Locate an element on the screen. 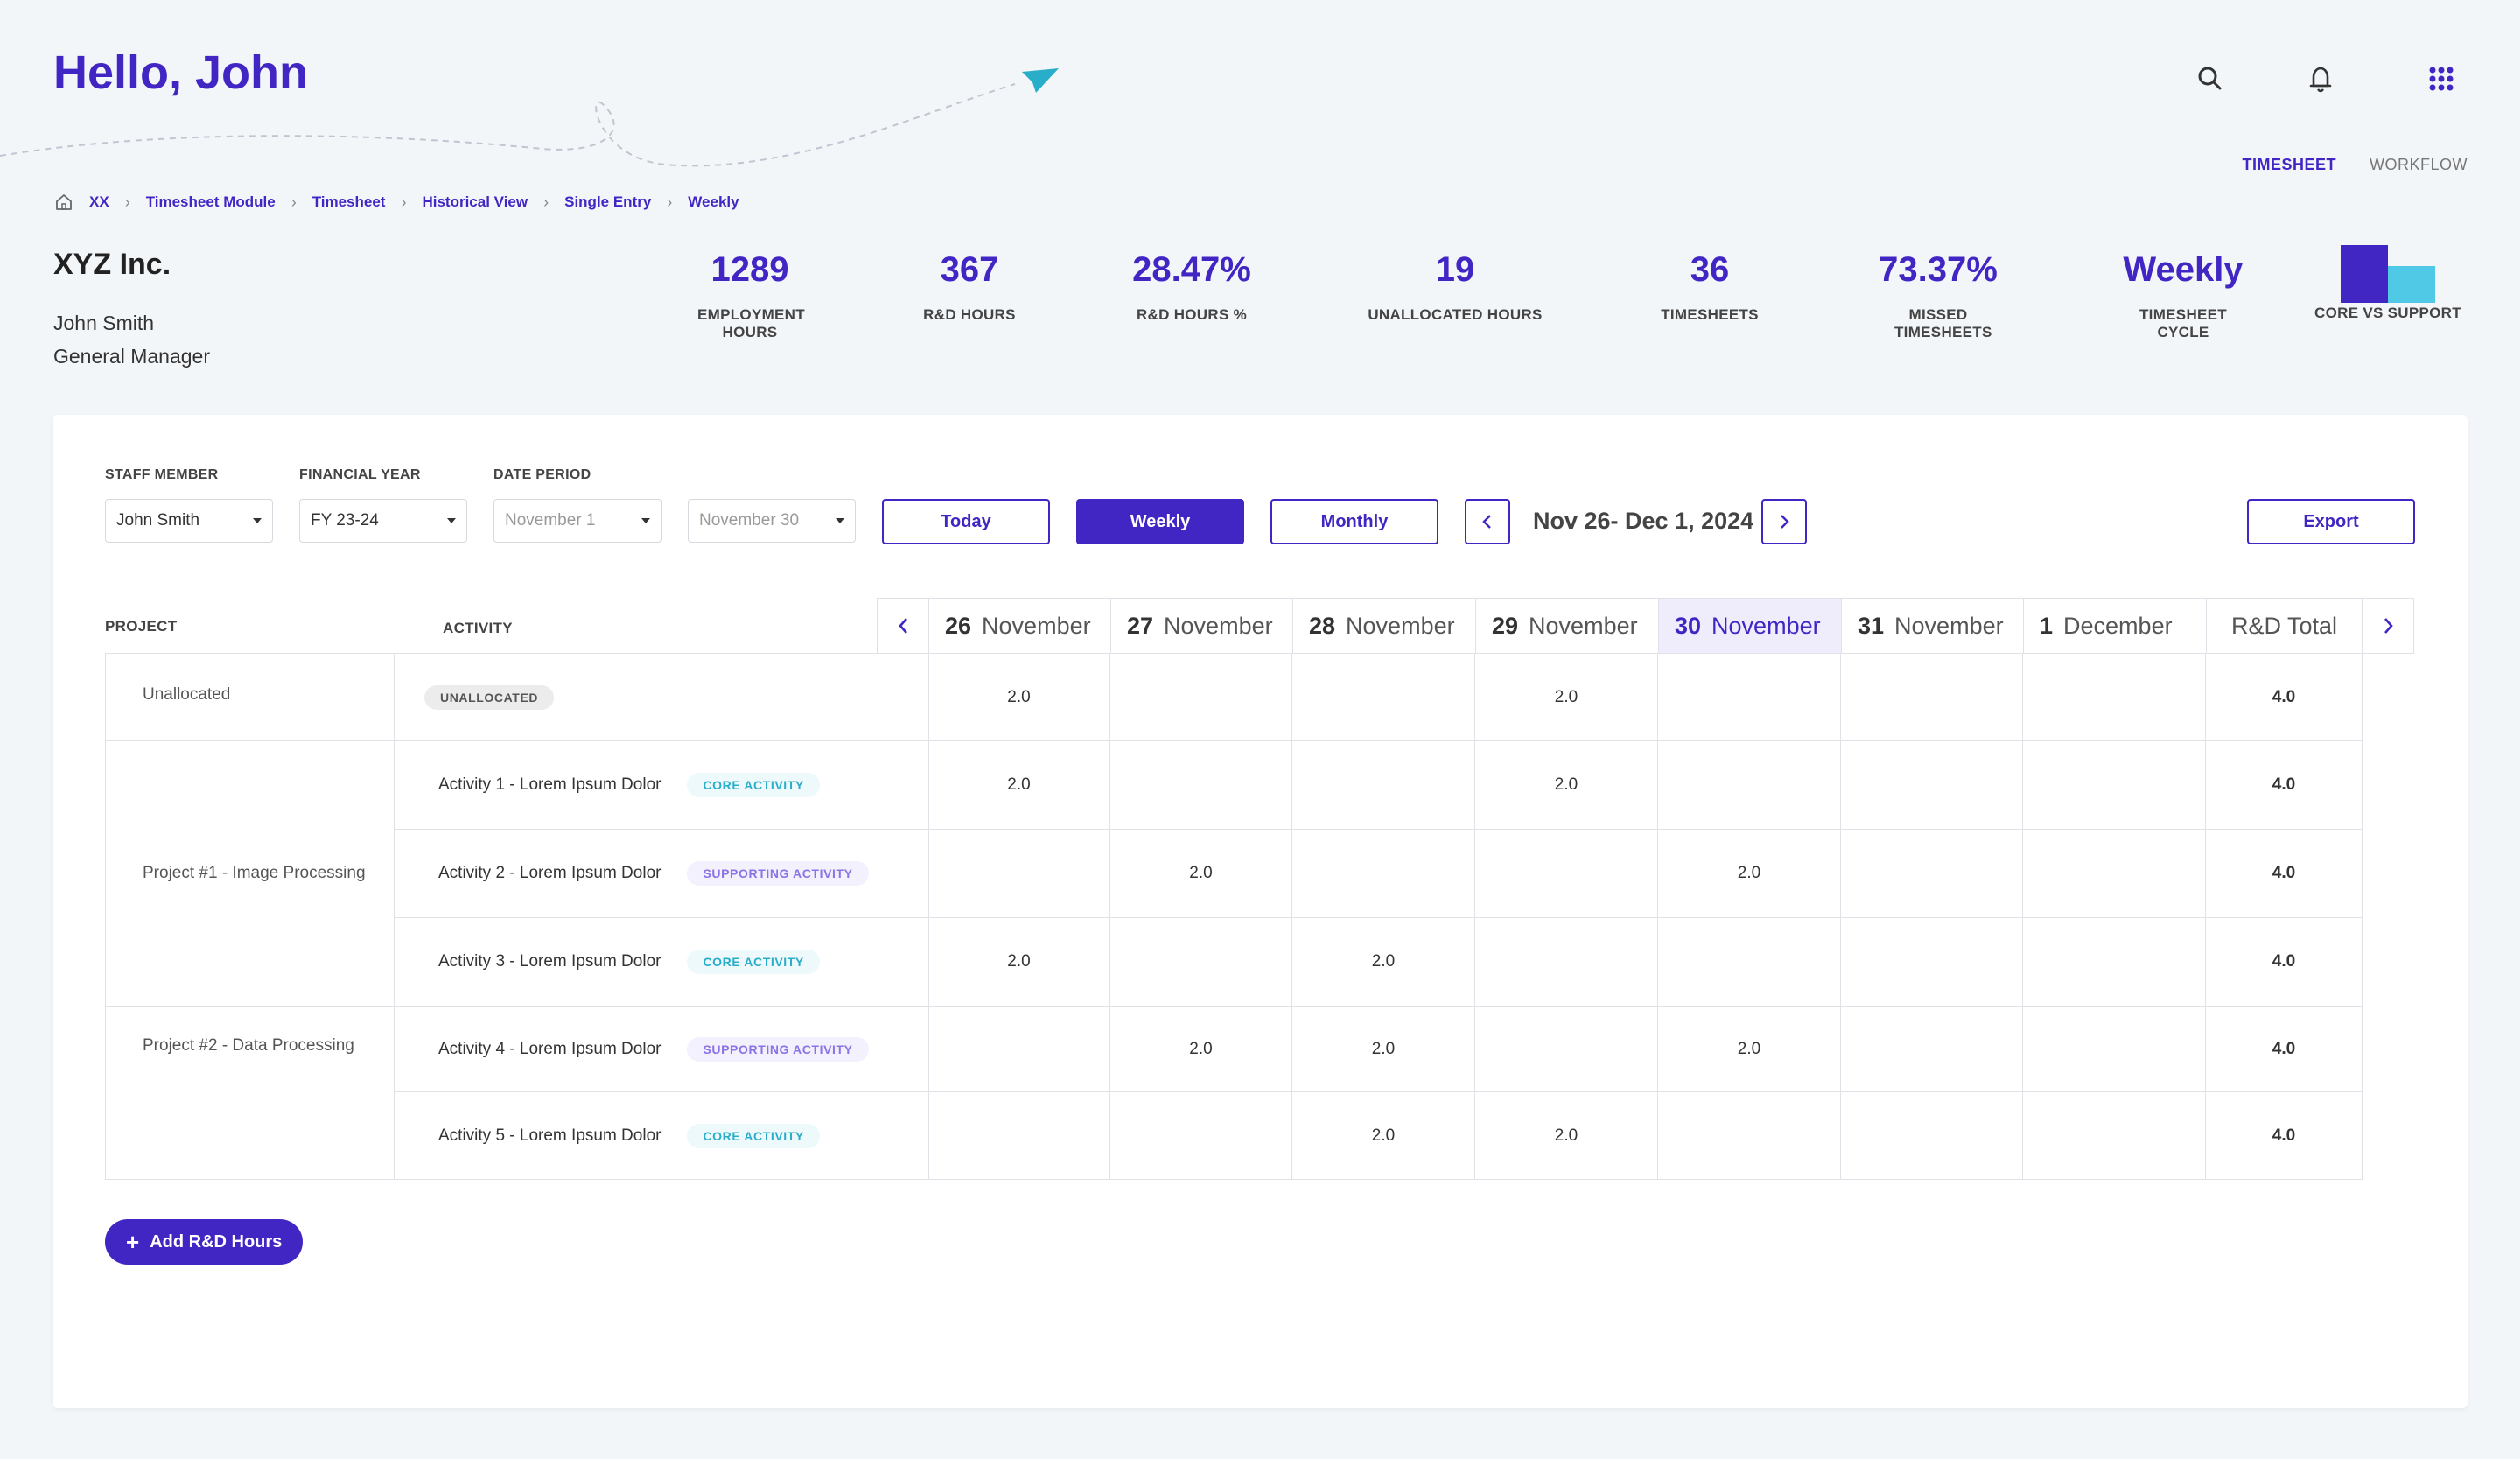  bell-icon is located at coordinates (2320, 79).